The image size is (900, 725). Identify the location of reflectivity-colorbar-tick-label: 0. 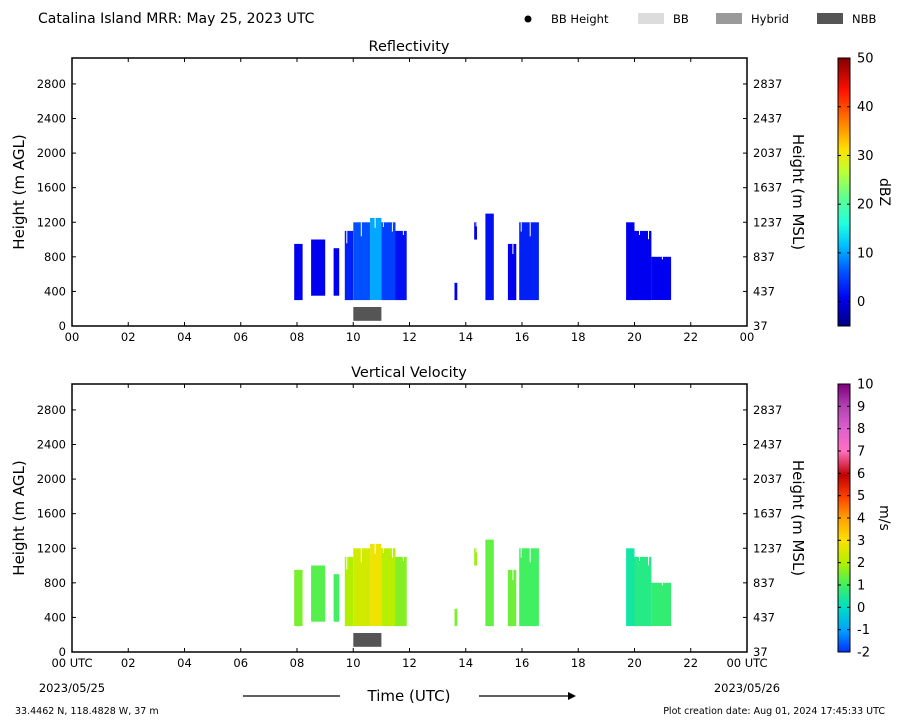
(861, 302).